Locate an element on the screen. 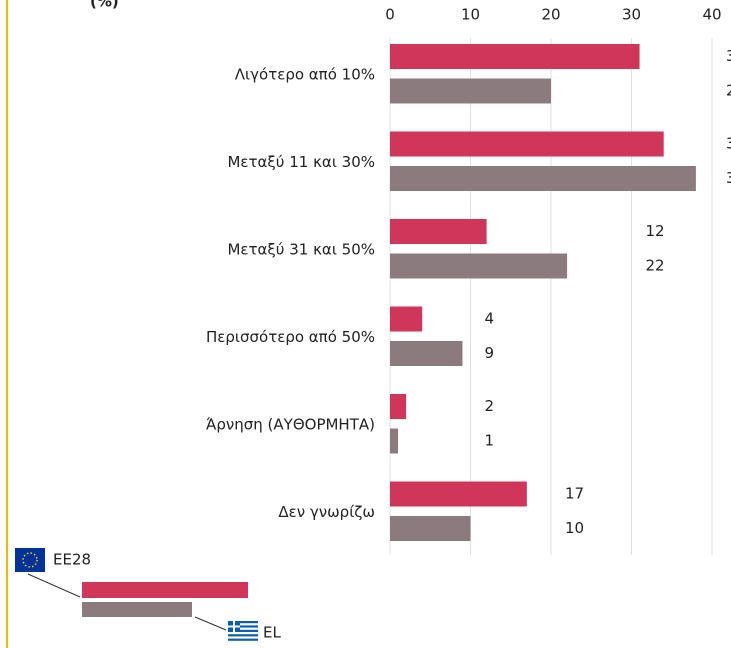  x-tick-label: 20 is located at coordinates (550, 15).